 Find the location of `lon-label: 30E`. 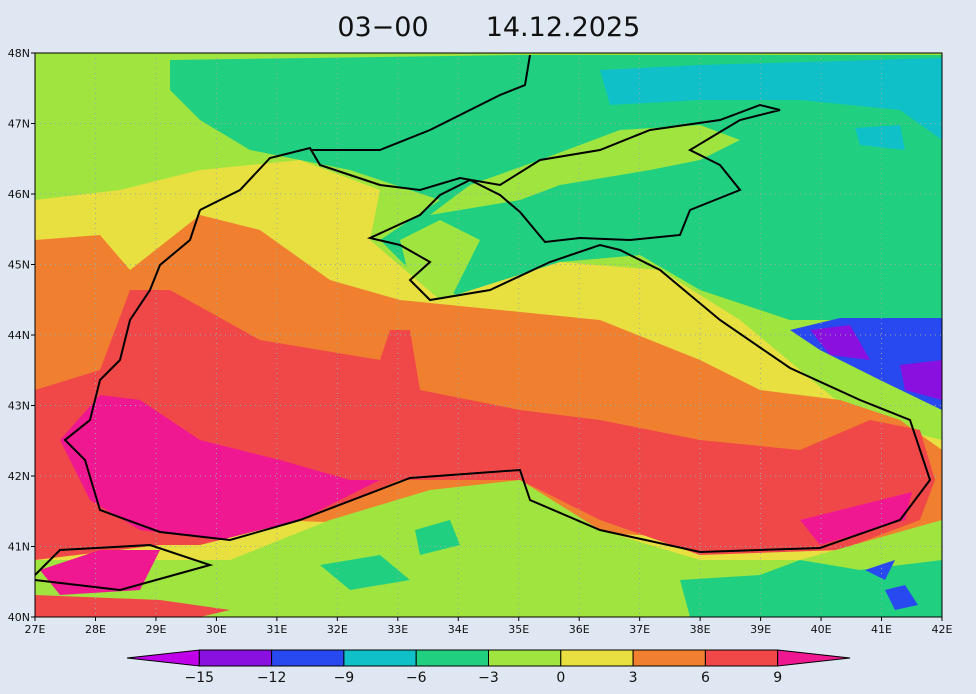

lon-label: 30E is located at coordinates (216, 629).